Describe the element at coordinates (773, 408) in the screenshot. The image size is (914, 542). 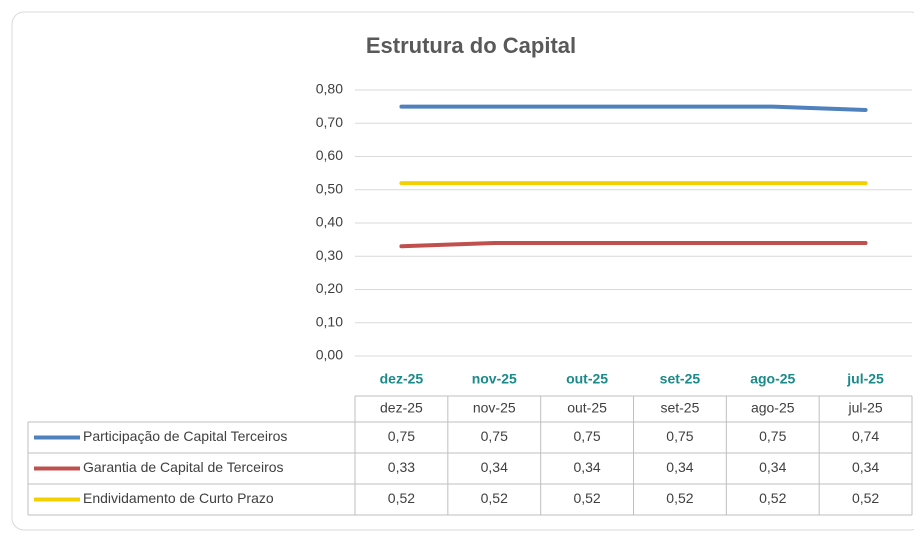
I see `table-header: ago-25` at that location.